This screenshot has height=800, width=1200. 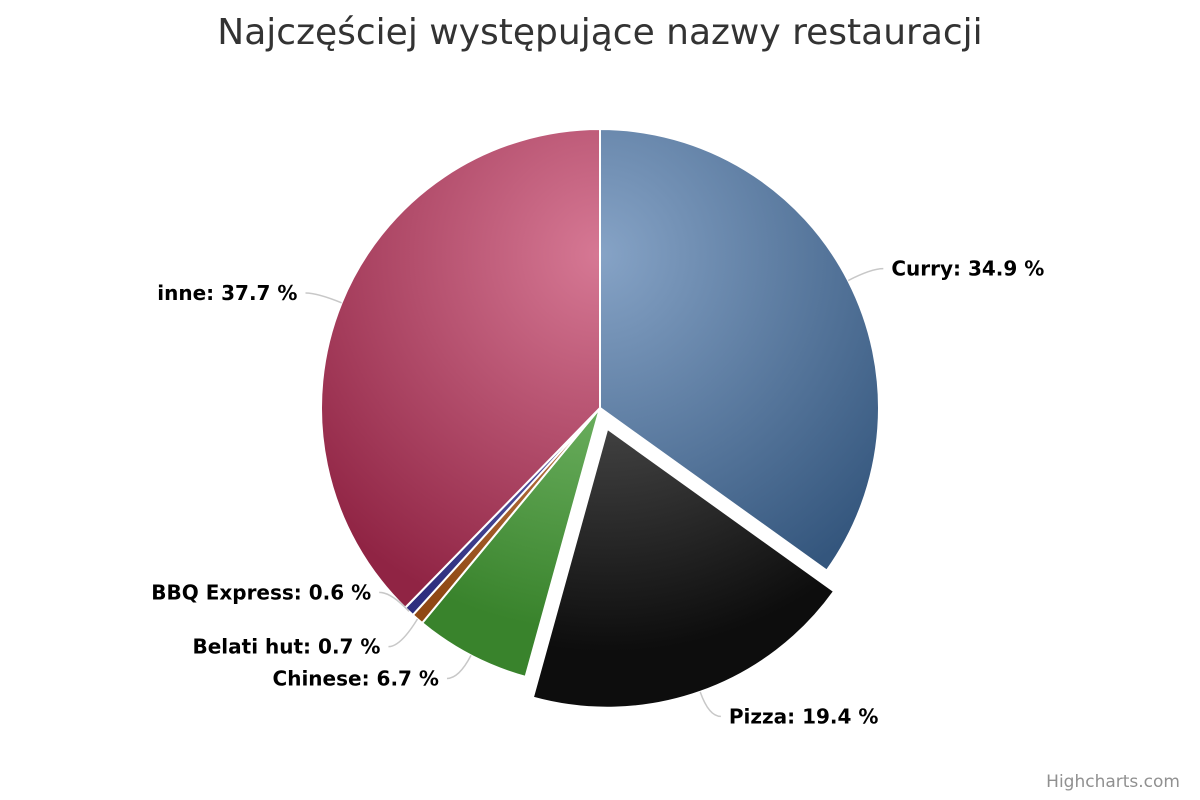 What do you see at coordinates (227, 293) in the screenshot?
I see `data-label-inne: inne: 37.7 %` at bounding box center [227, 293].